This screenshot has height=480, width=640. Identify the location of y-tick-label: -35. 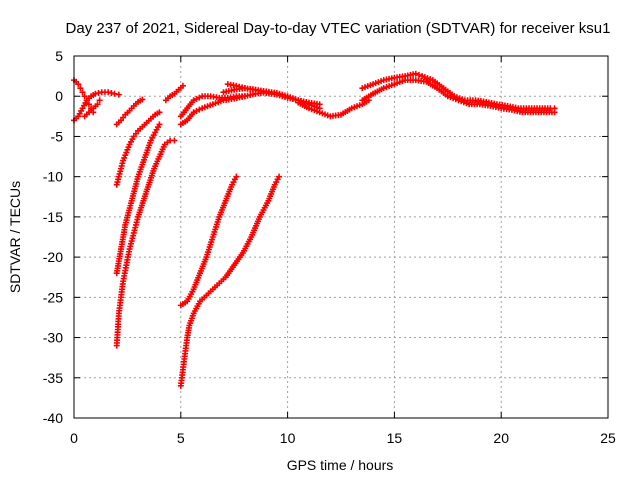
(53, 378).